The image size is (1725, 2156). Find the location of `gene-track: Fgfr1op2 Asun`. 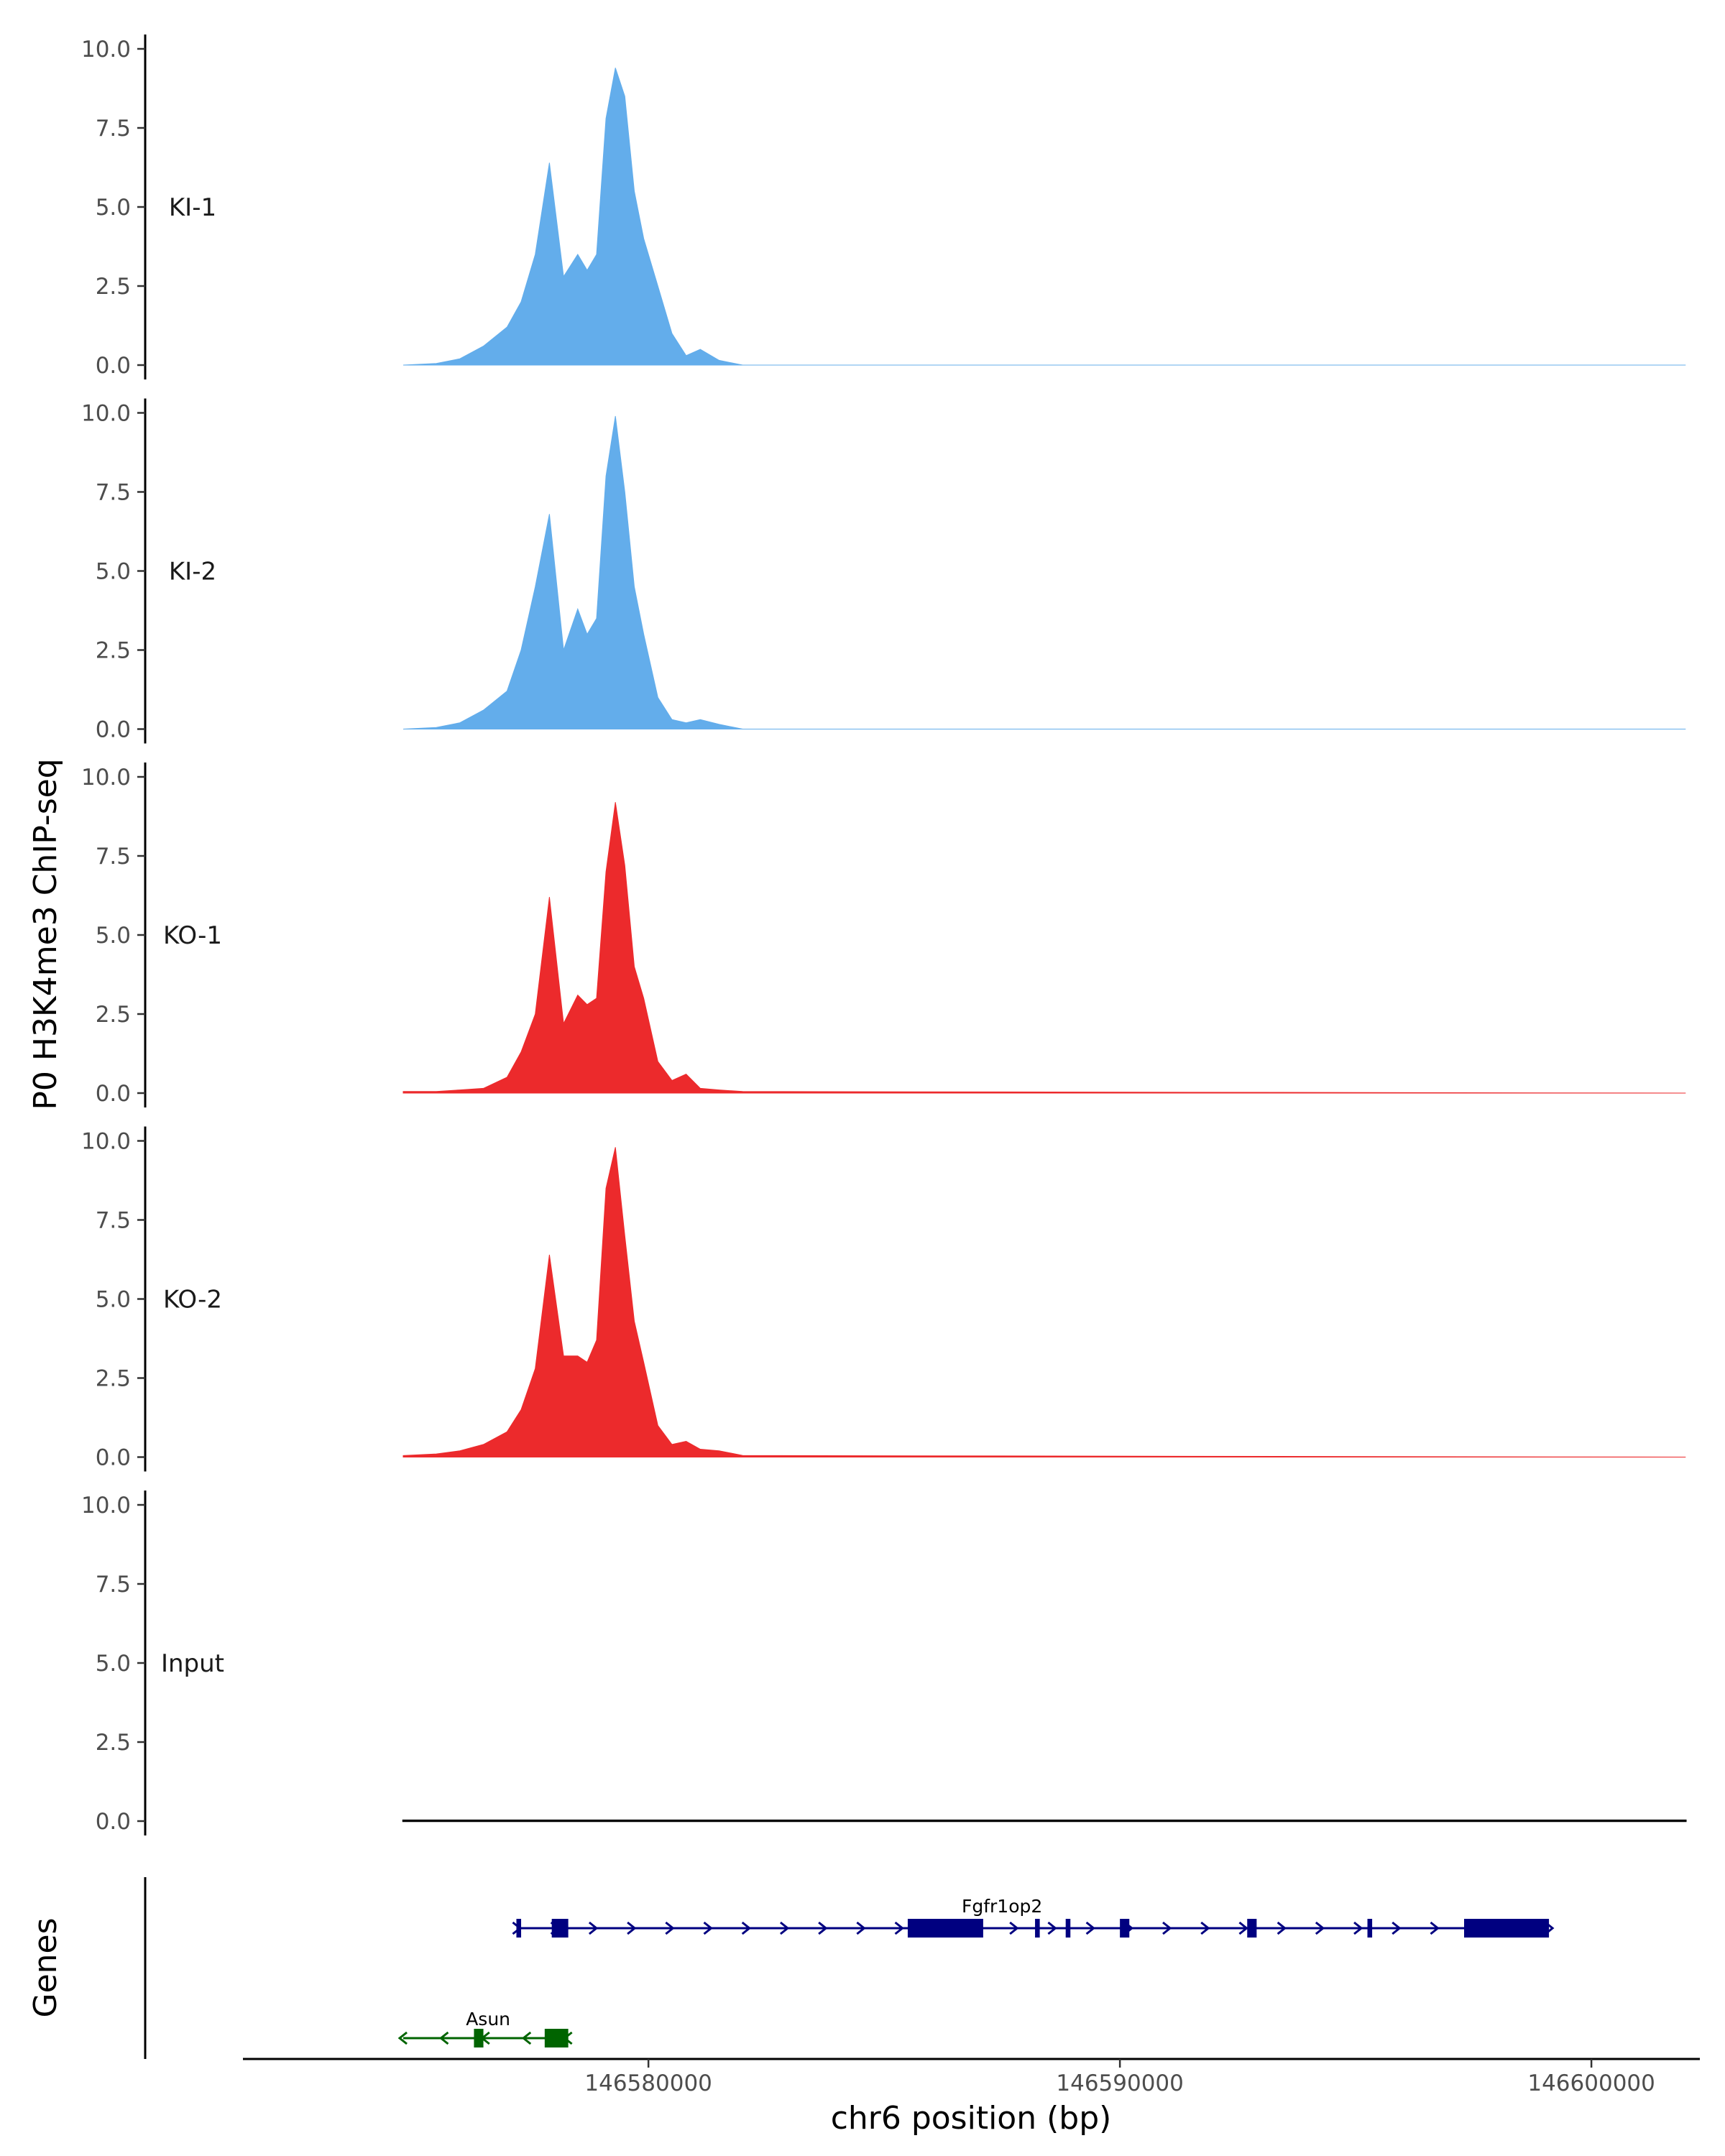

gene-track: Fgfr1op2 Asun is located at coordinates (976, 1971).